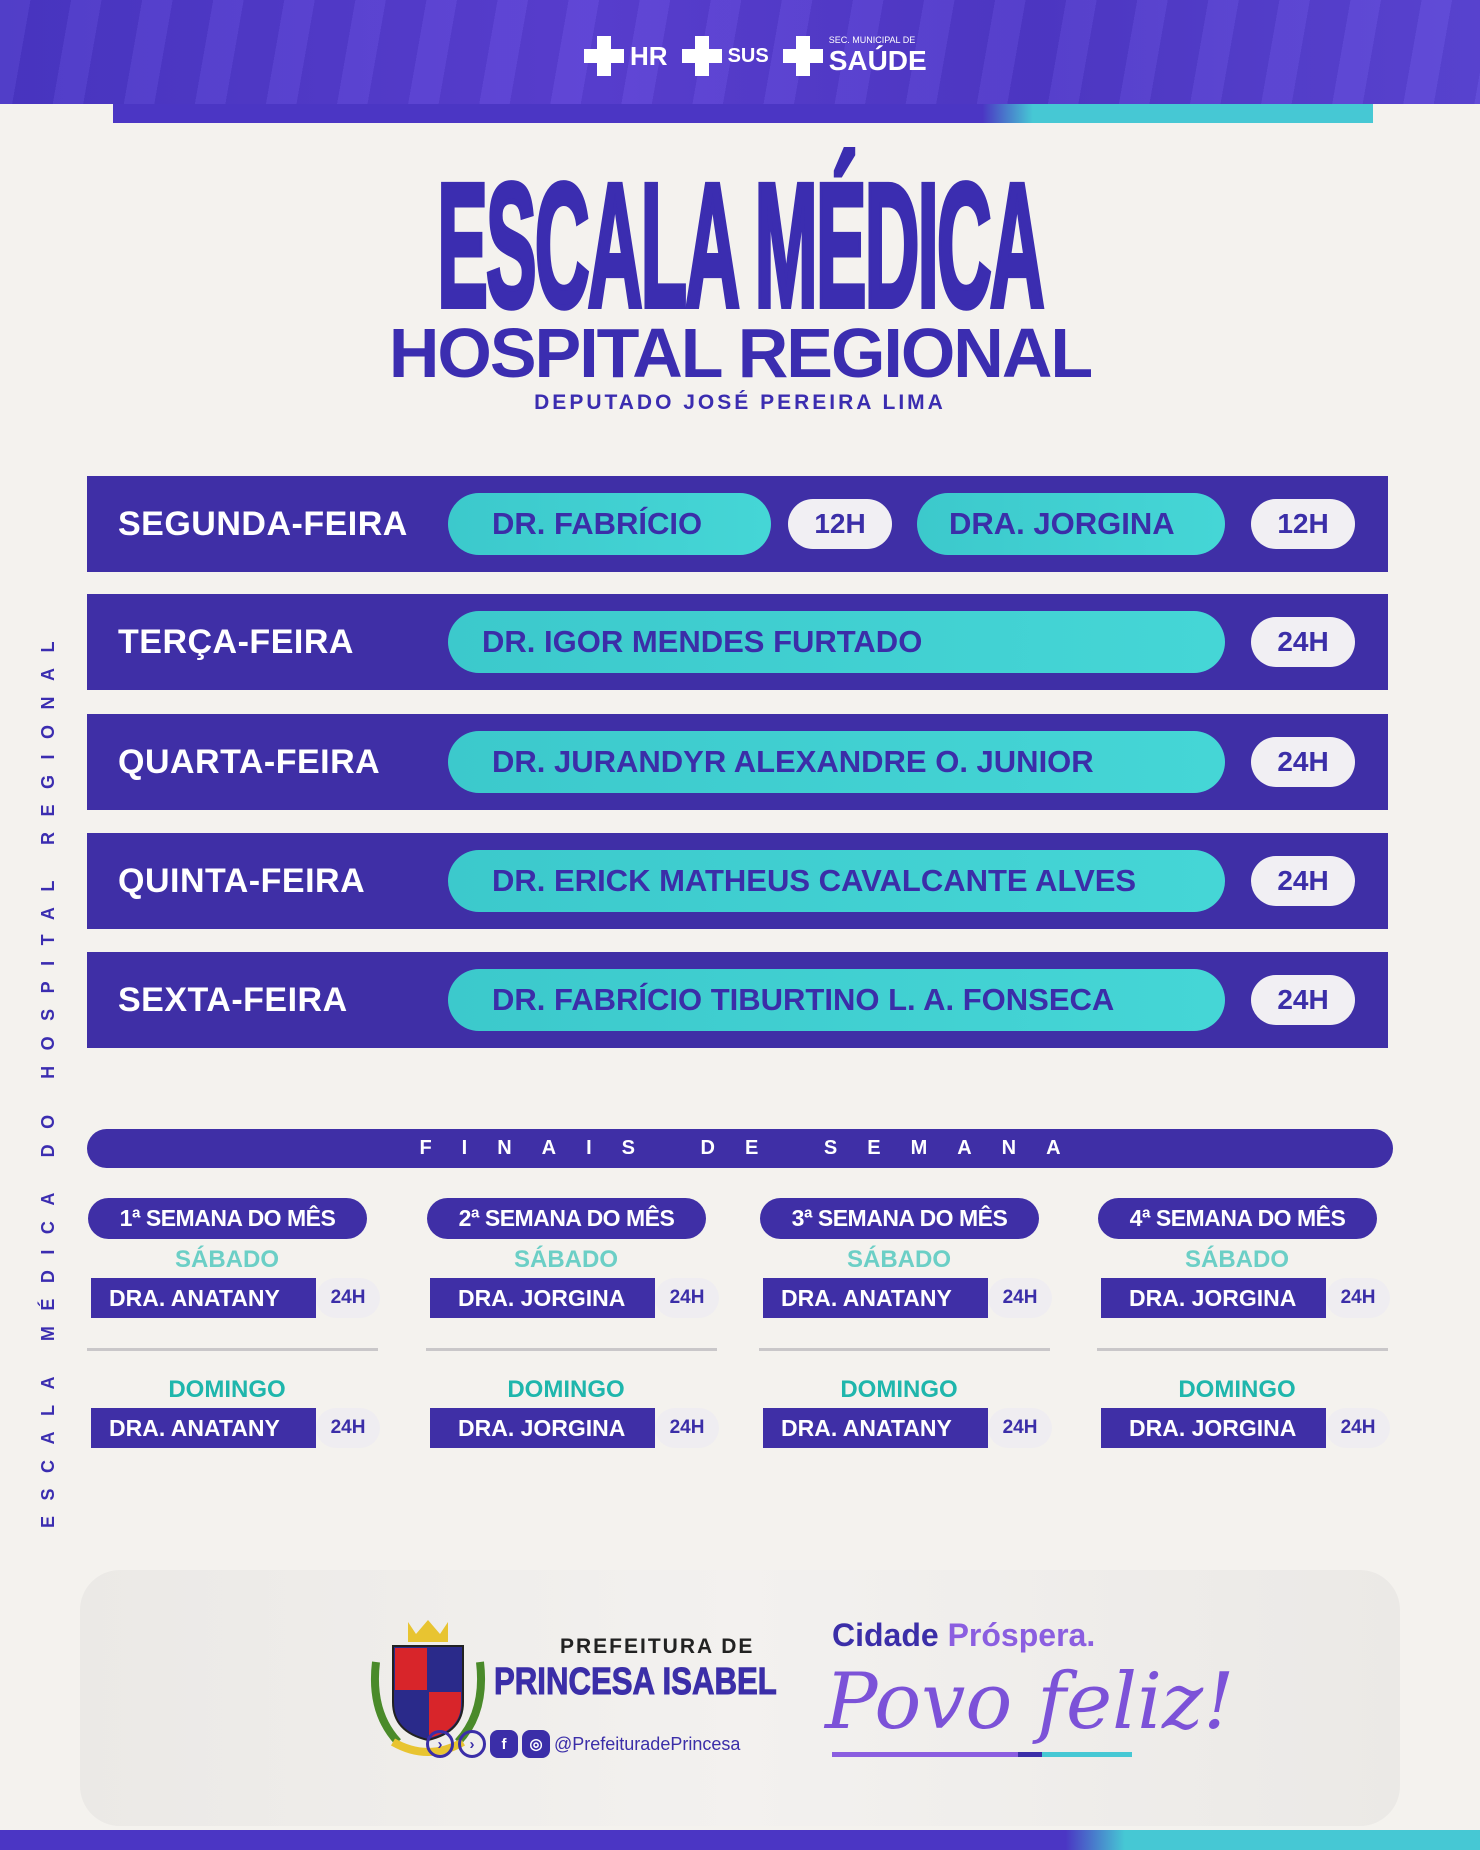 The image size is (1480, 1850). I want to click on week-label: 2ª SEMANA DO MÊS, so click(566, 1218).